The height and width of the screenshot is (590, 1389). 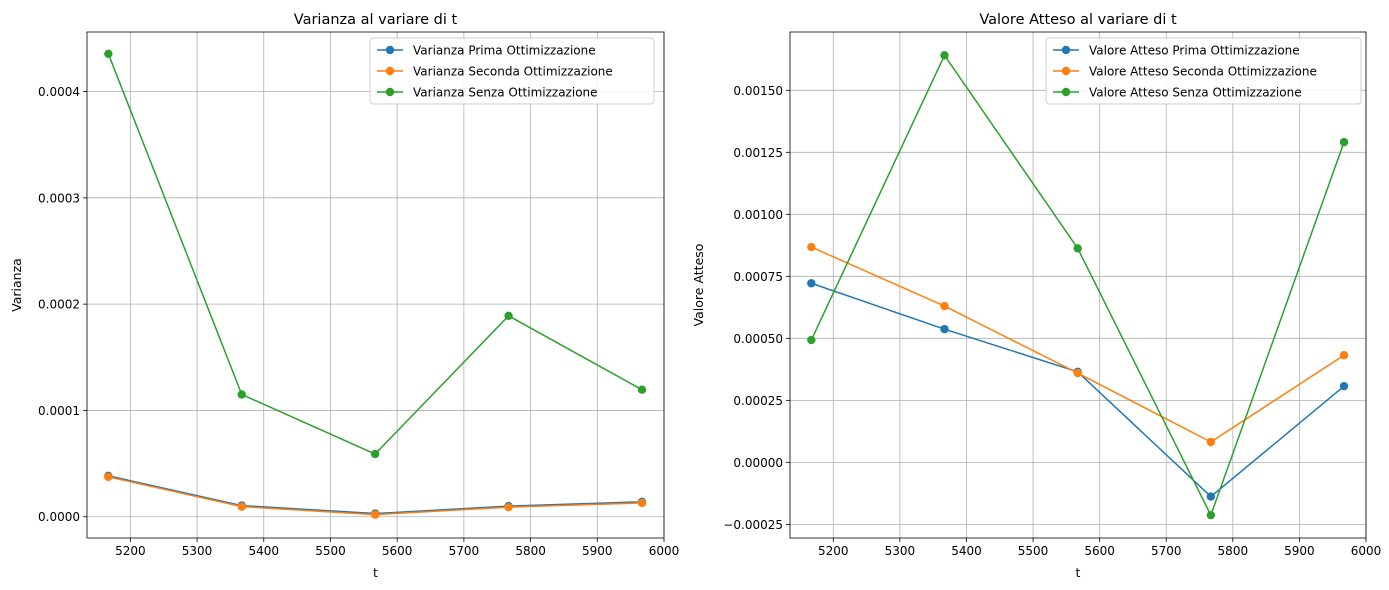 What do you see at coordinates (698, 285) in the screenshot?
I see `y-axis-label: Valore Atteso` at bounding box center [698, 285].